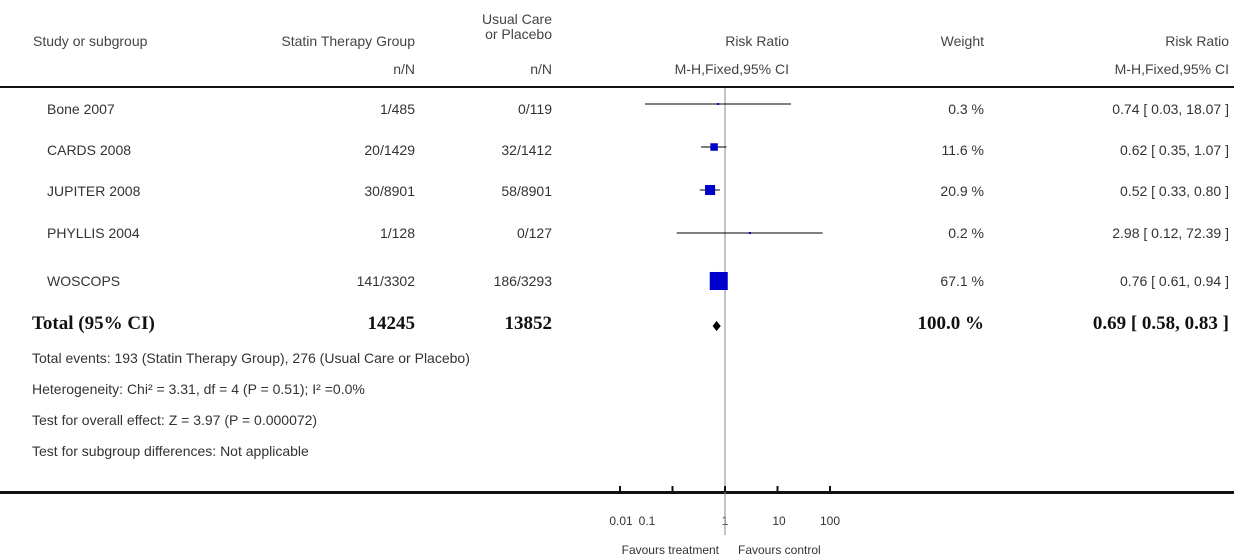  What do you see at coordinates (962, 191) in the screenshot?
I see `study-weight: 20.9 %` at bounding box center [962, 191].